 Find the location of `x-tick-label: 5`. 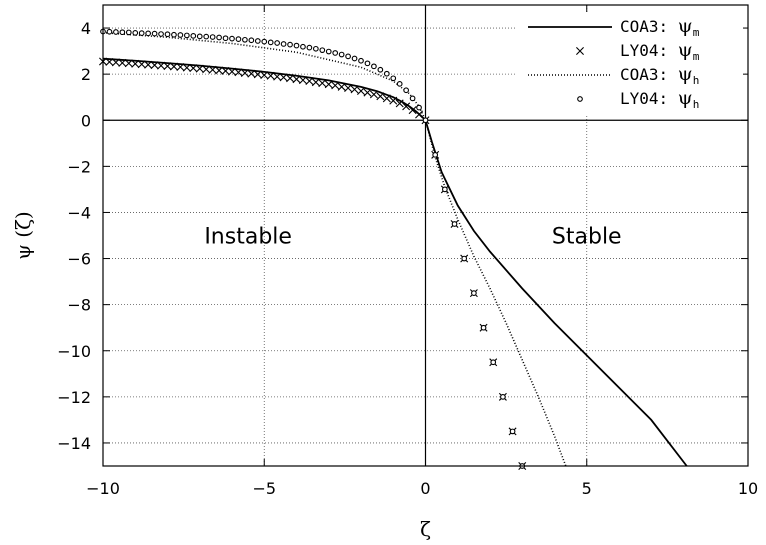

x-tick-label: 5 is located at coordinates (587, 488).